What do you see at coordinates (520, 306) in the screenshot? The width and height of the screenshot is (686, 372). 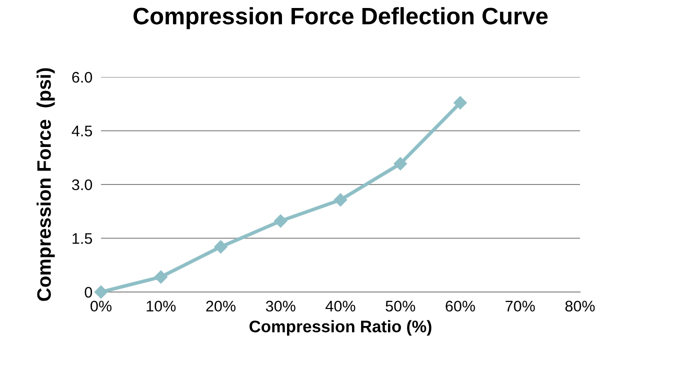 I see `x-tick-label: 70%` at bounding box center [520, 306].